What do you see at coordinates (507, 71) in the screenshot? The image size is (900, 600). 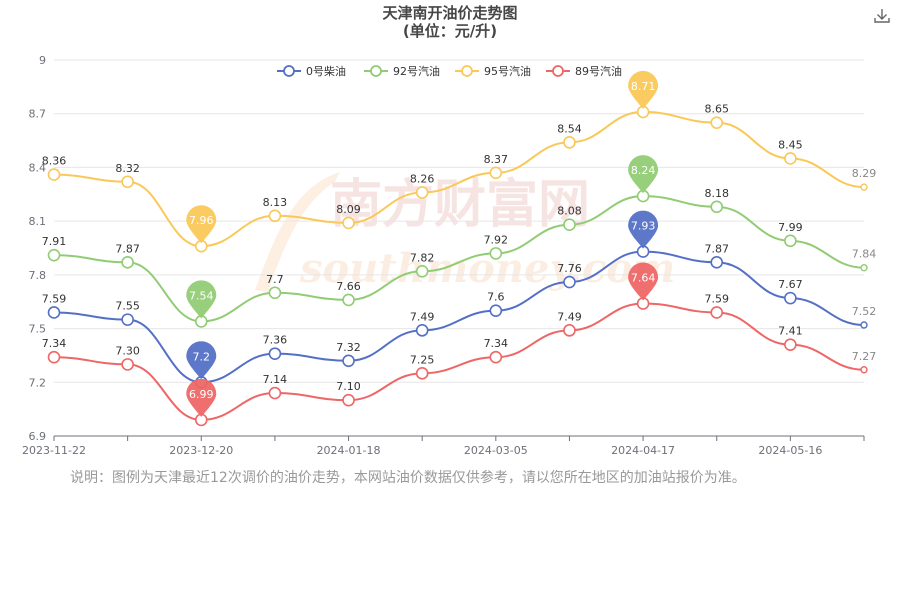 I see `legend-label: 95号汽油` at bounding box center [507, 71].